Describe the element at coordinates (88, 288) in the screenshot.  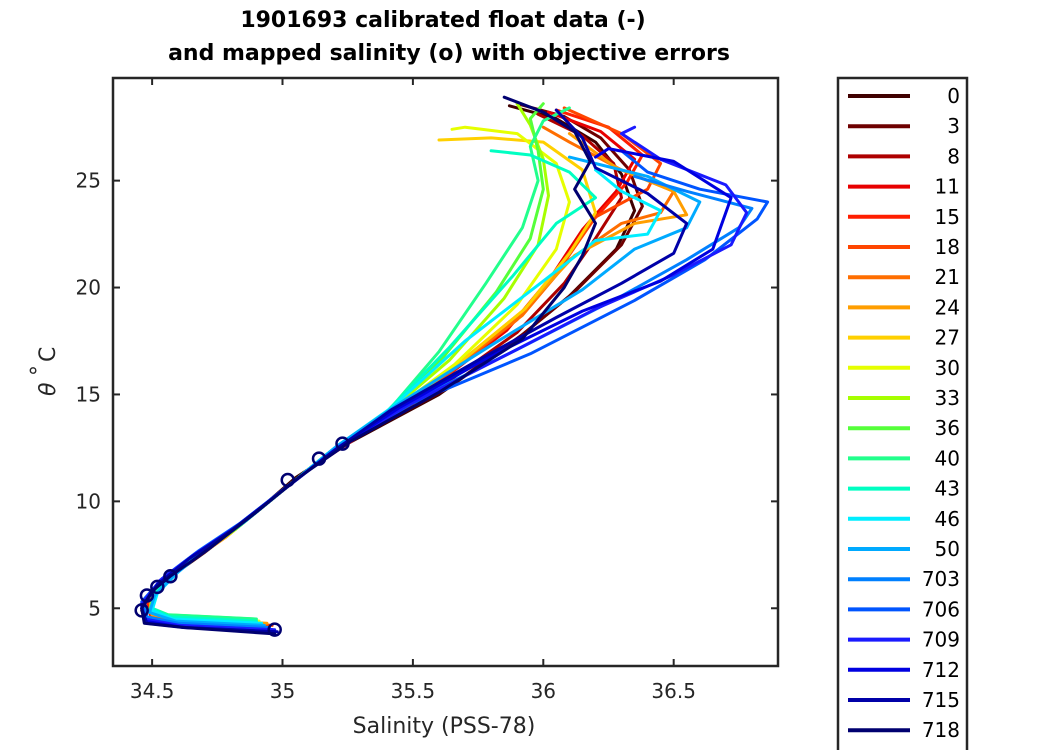
I see `y-tick-label: 20` at that location.